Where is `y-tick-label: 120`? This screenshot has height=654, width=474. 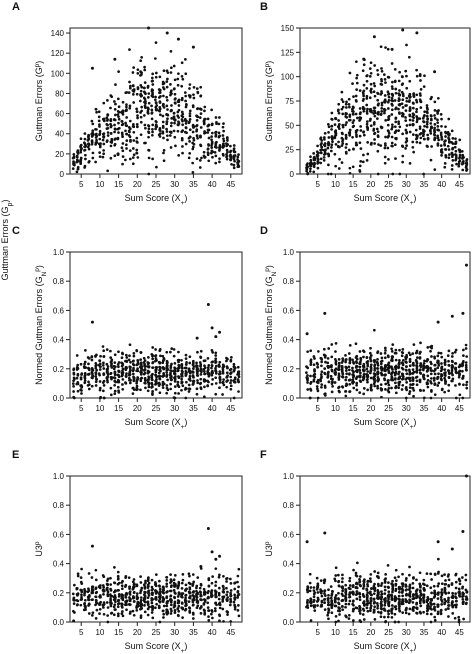 y-tick-label: 120 is located at coordinates (58, 53).